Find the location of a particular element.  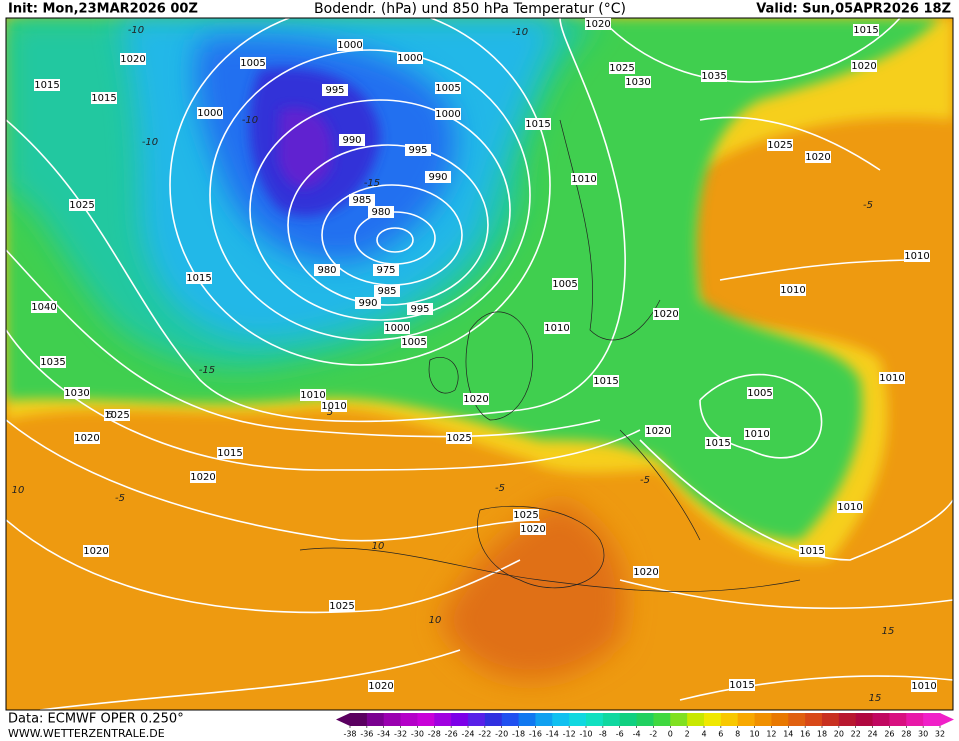

colorbar-tick-label: -4 is located at coordinates (637, 734).